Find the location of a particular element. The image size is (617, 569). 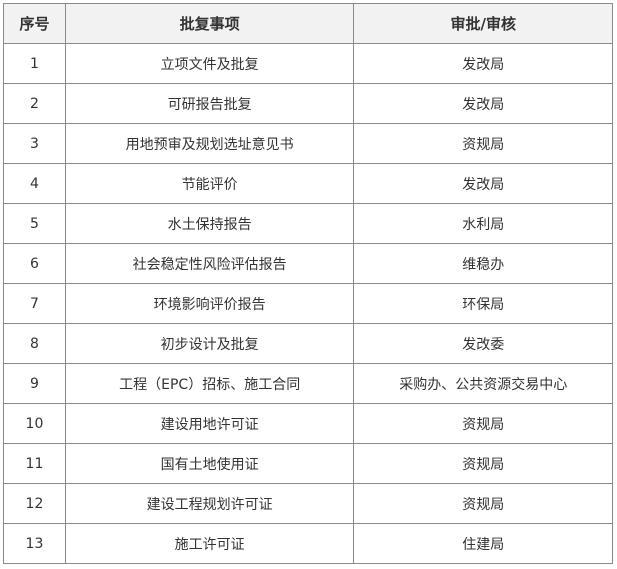

table-row: 10 建设用地许可证 资规局 is located at coordinates (308, 423).